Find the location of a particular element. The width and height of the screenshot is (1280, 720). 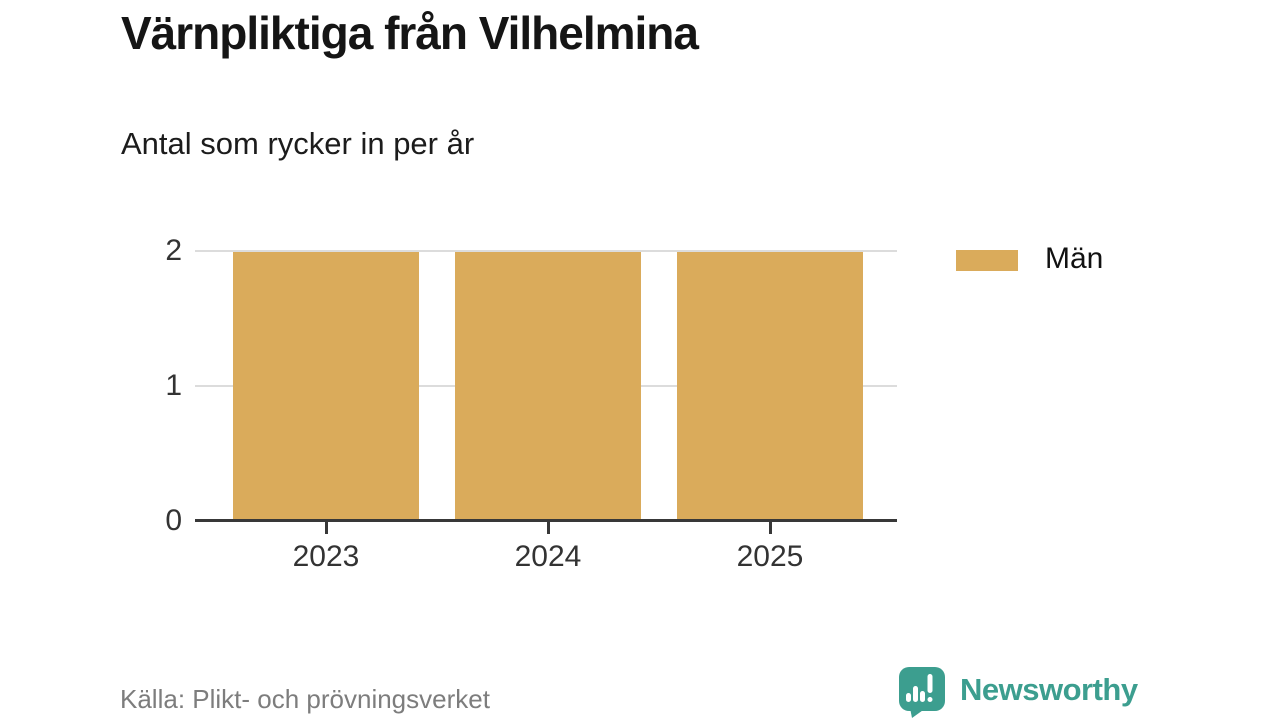

newsworthy-logo-icon is located at coordinates (922, 693).